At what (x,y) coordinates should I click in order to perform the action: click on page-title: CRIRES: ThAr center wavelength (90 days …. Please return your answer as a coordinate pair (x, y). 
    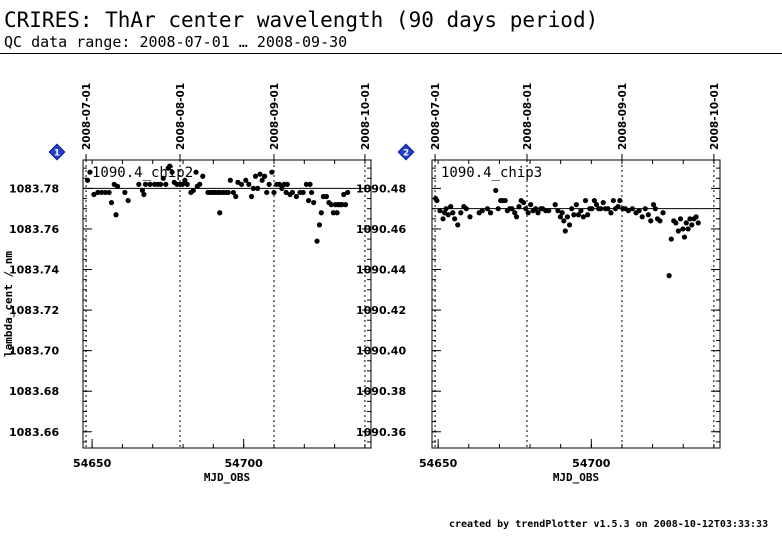
    Looking at the image, I should click on (301, 20).